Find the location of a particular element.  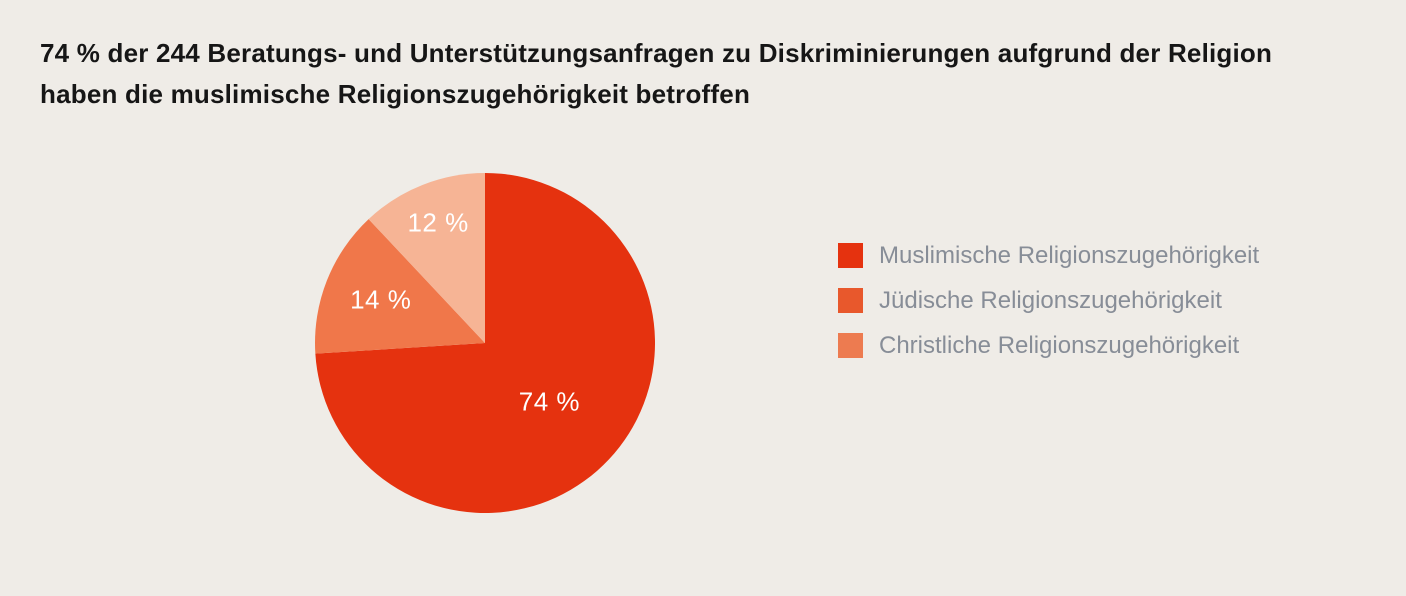

legend-item-muslimische: Muslimische Religionszugehörigkeit is located at coordinates (1048, 255).